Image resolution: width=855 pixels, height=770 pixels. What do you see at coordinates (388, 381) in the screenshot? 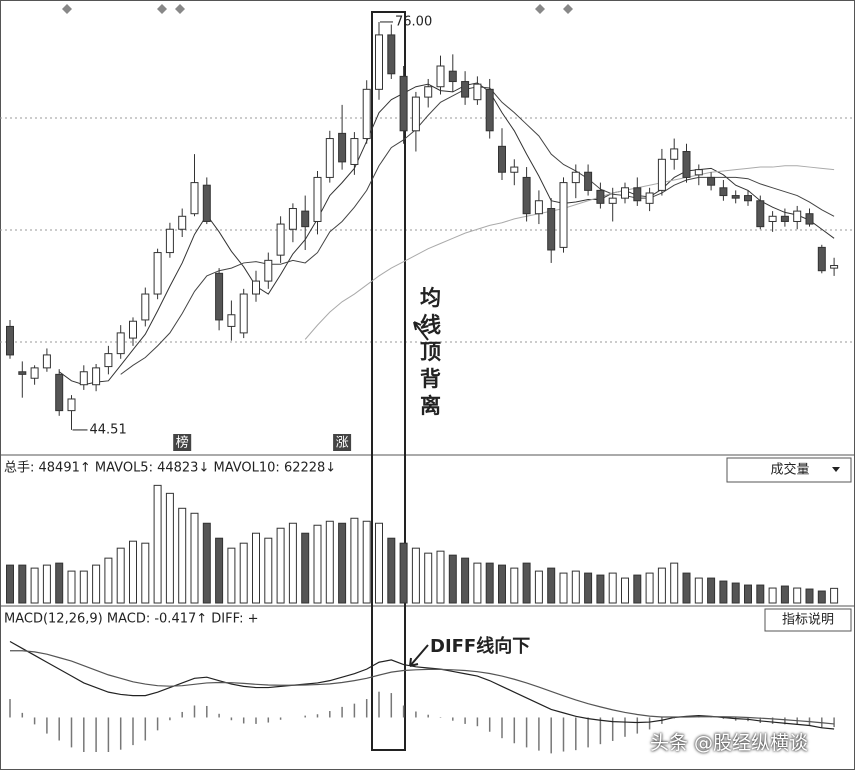
I see `highlight-box` at bounding box center [388, 381].